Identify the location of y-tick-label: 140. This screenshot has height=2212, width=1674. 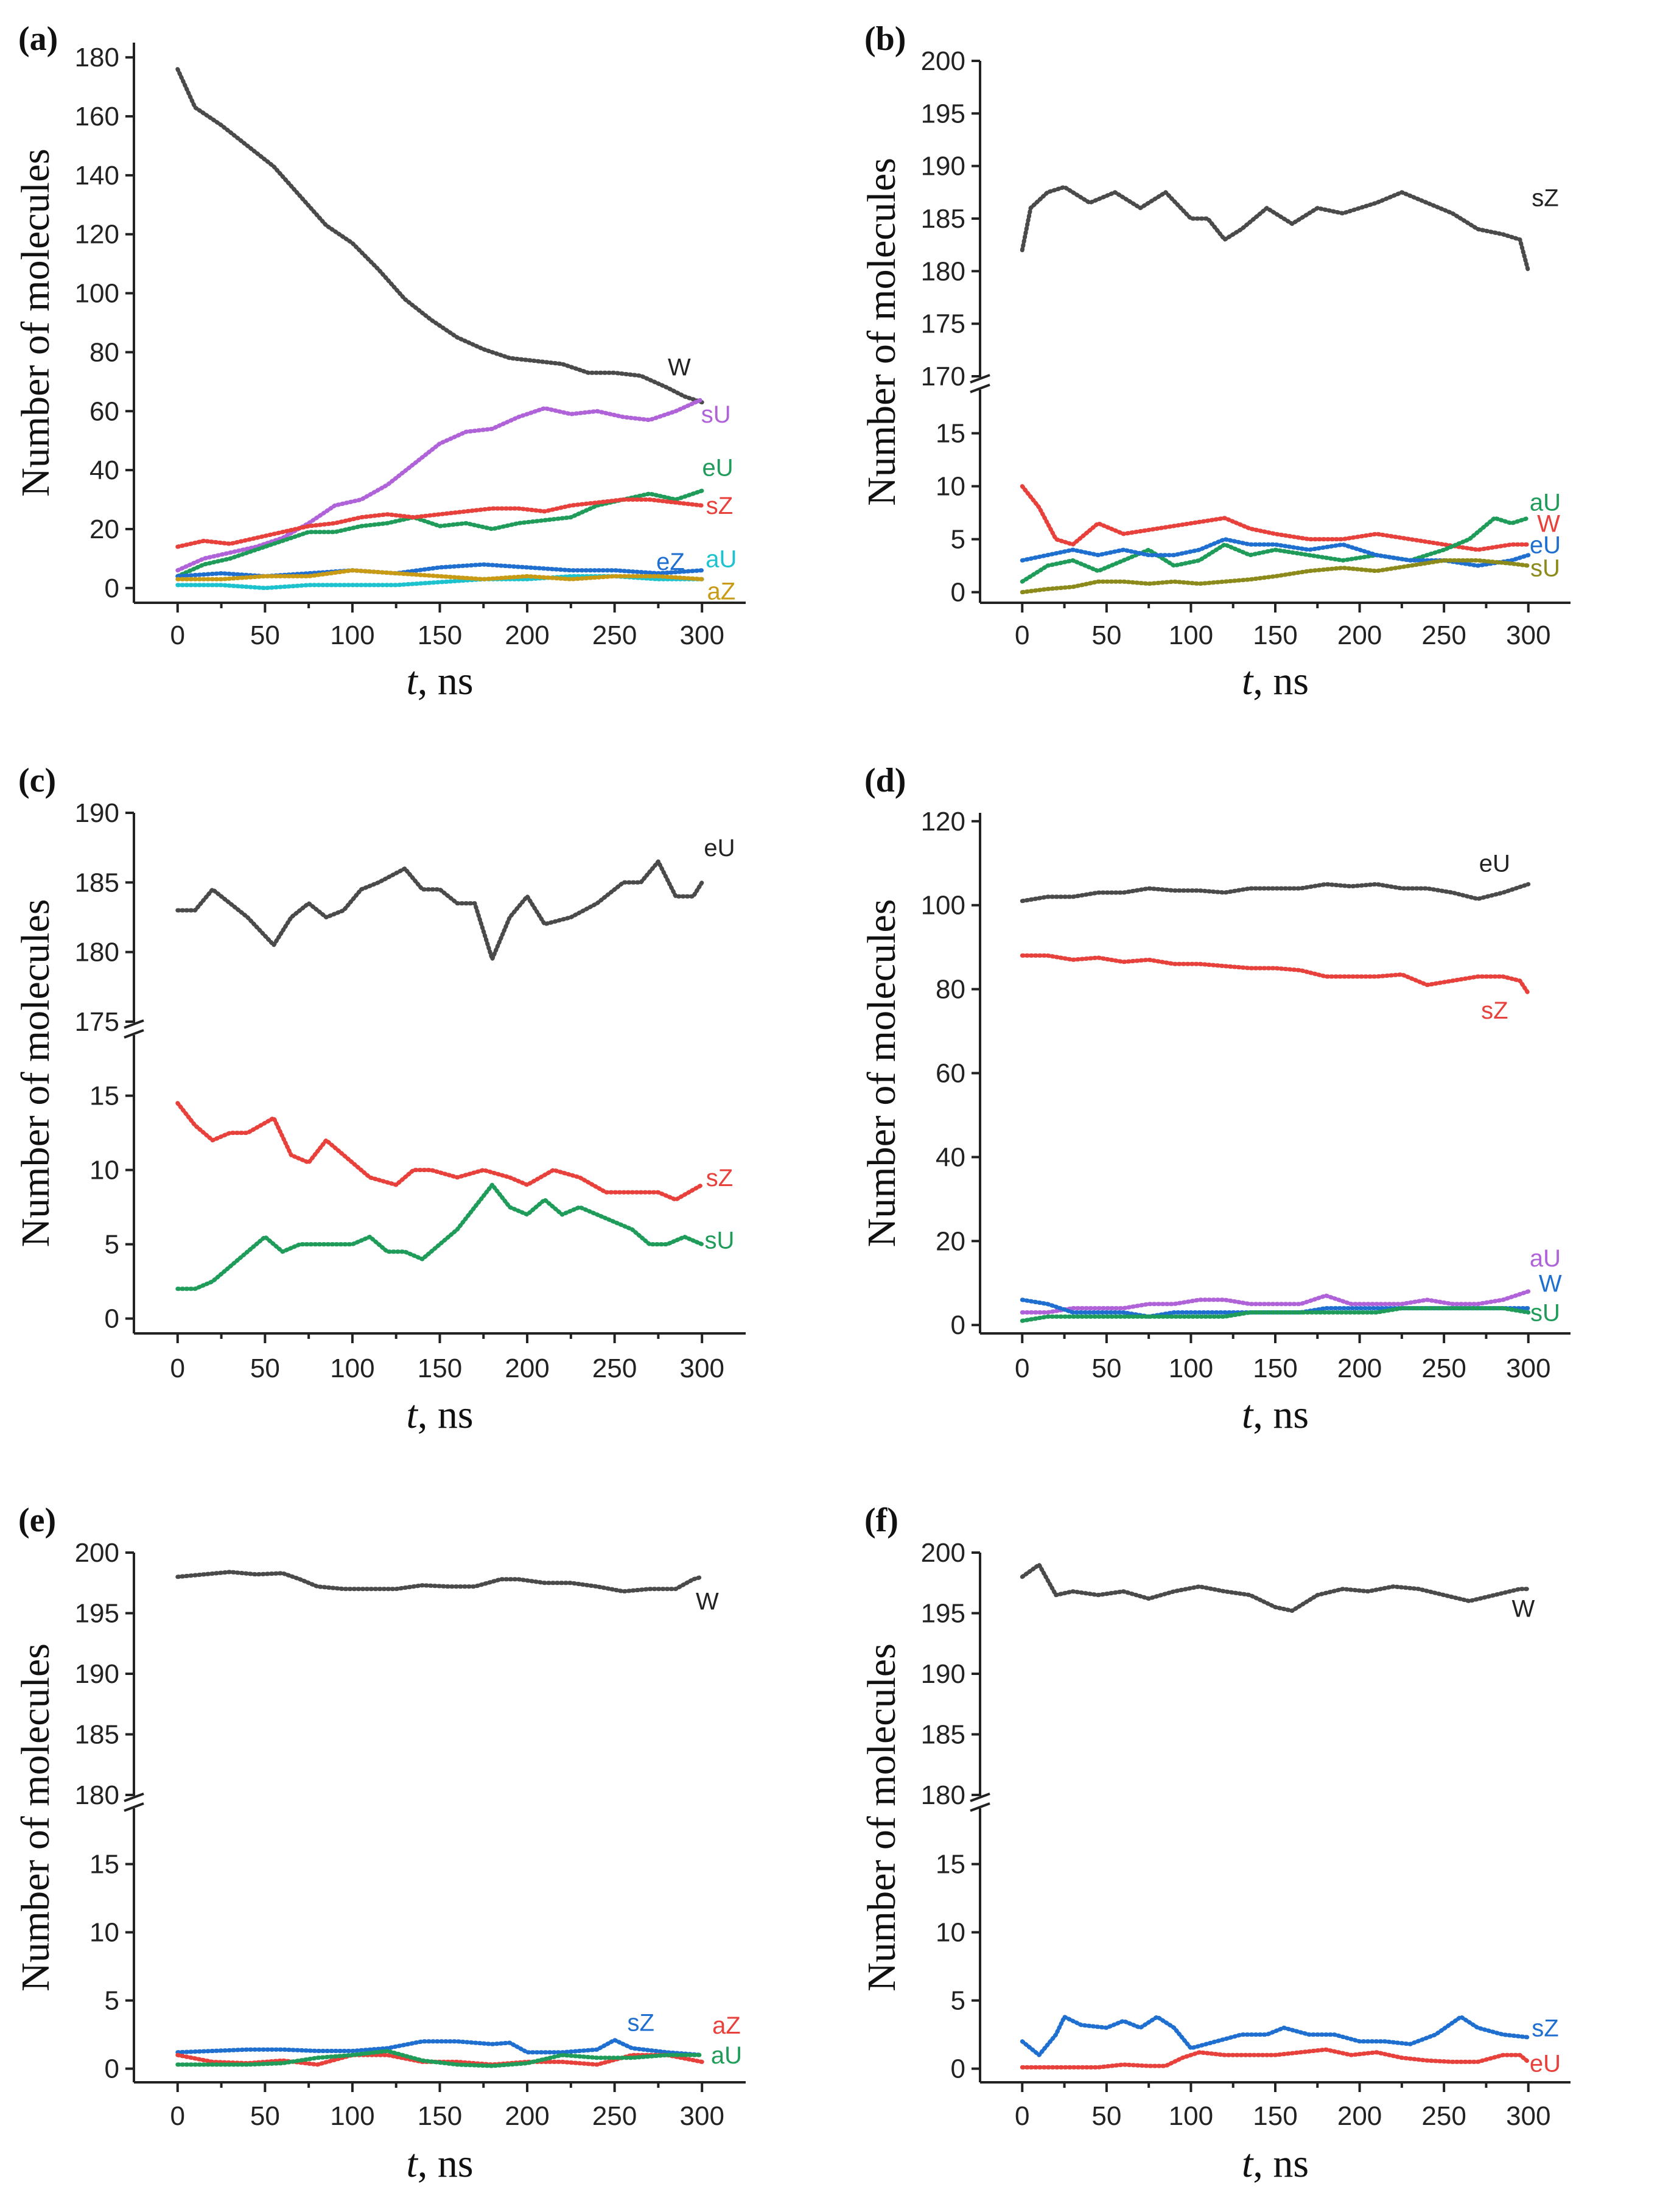
(97, 176).